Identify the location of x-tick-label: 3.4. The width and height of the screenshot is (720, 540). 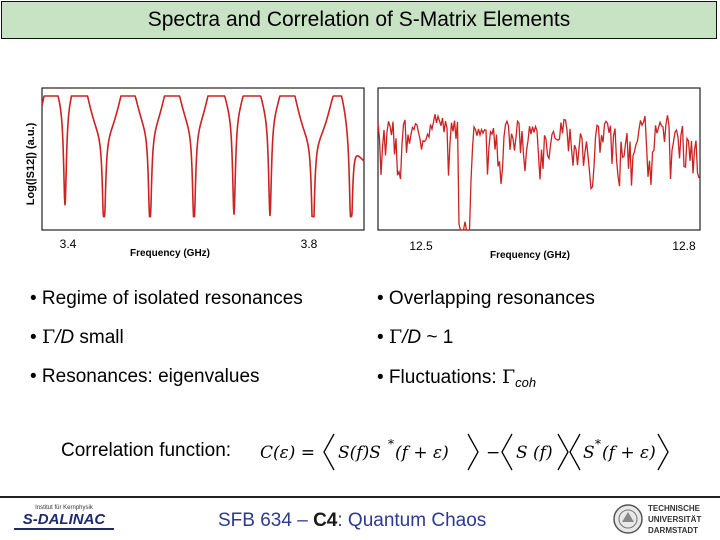
(68, 244).